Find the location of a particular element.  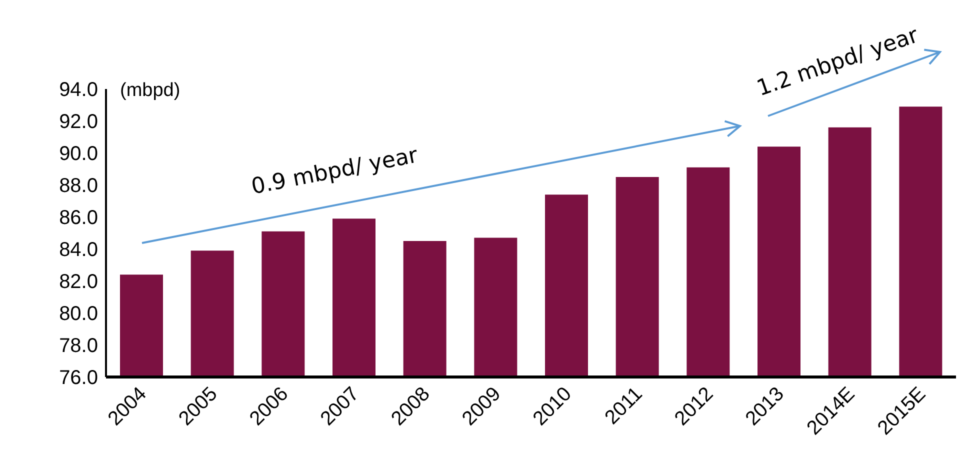

y-tick-label: 94.0 is located at coordinates (78, 90).